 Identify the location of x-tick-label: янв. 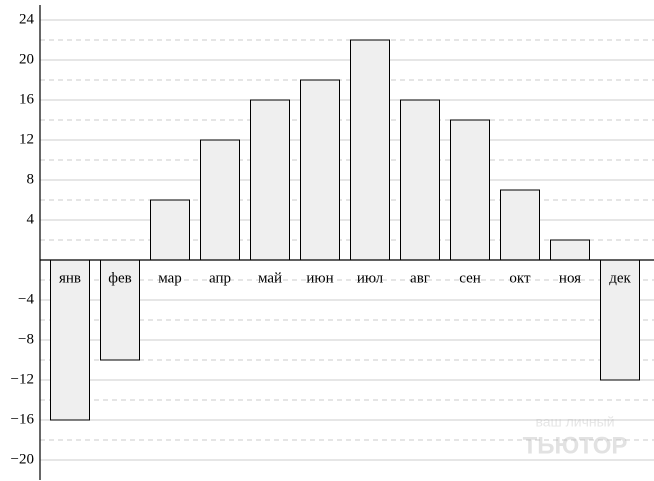
(70, 278).